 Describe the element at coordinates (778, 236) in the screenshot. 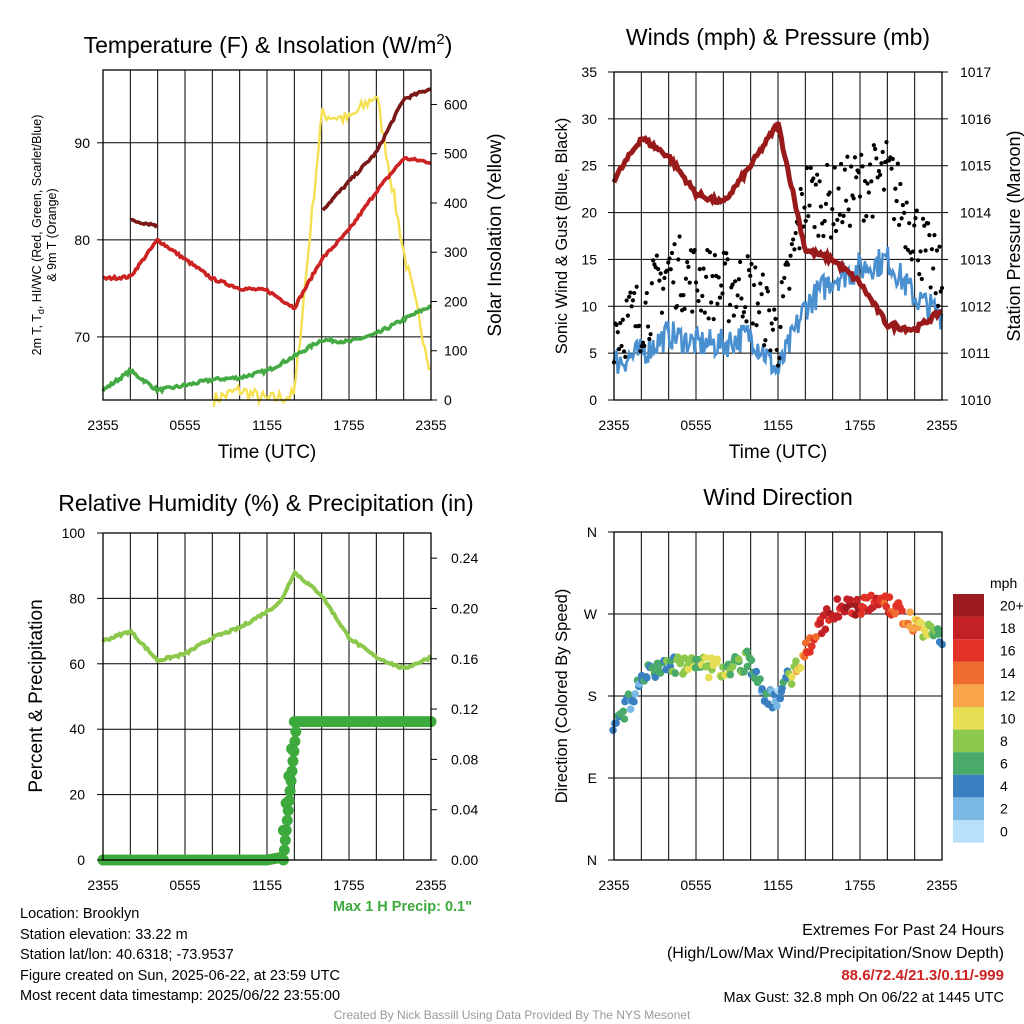

I see `winds-gridlines` at that location.